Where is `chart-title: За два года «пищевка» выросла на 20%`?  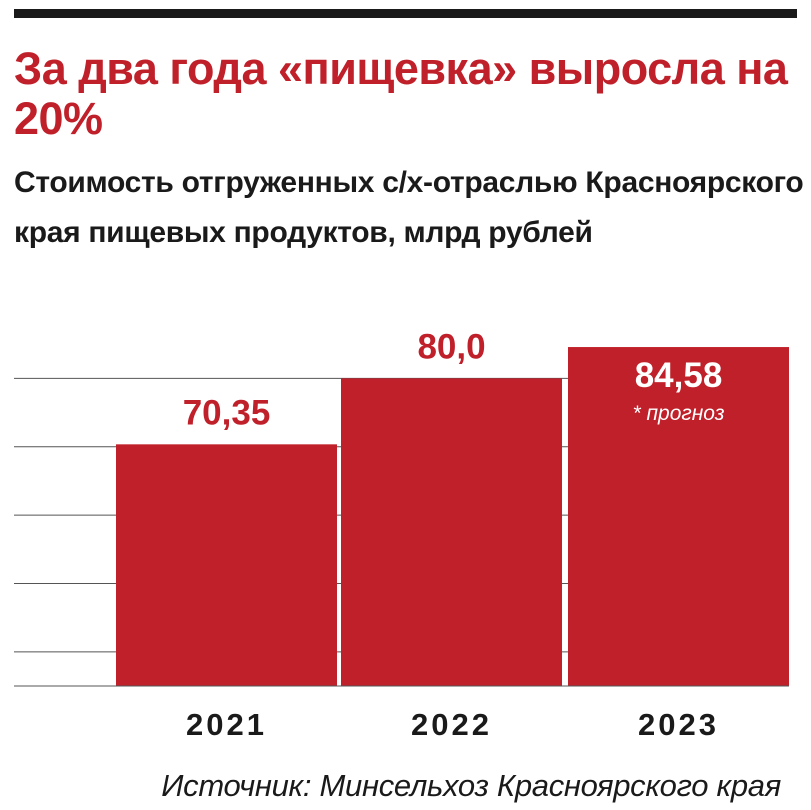
chart-title: За два года «пищевка» выросла на 20% is located at coordinates (401, 93).